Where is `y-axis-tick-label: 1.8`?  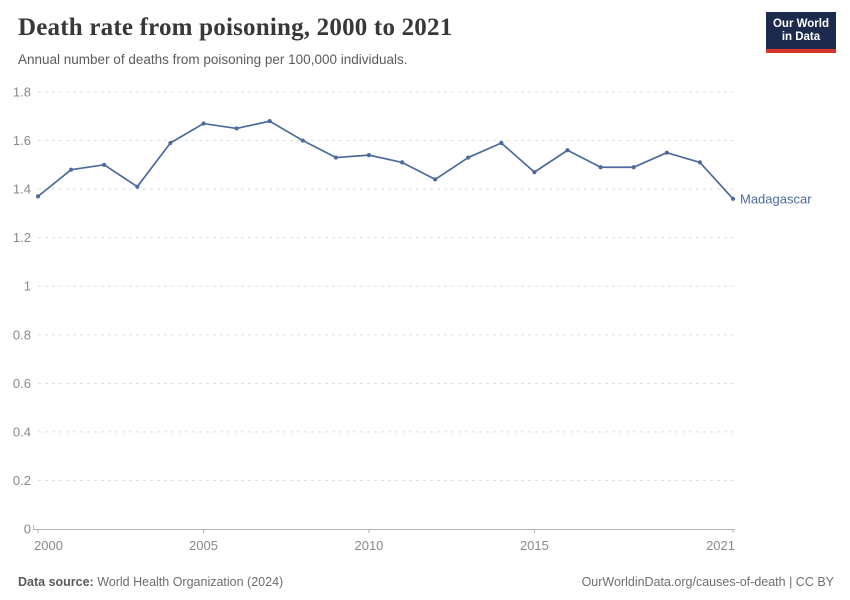 y-axis-tick-label: 1.8 is located at coordinates (22, 92).